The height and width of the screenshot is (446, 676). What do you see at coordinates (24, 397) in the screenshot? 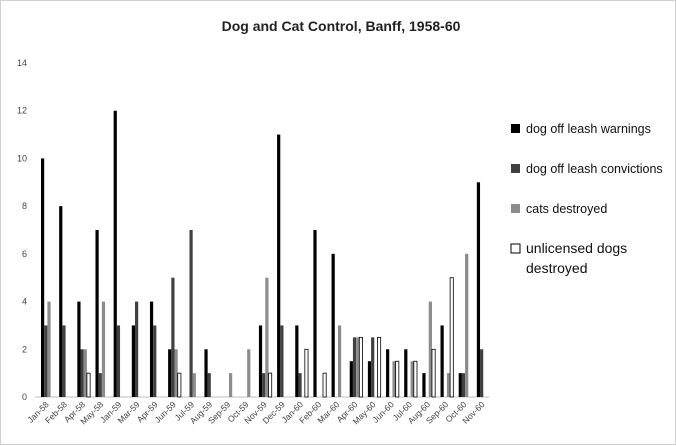
I see `y-tick-label: 0` at bounding box center [24, 397].